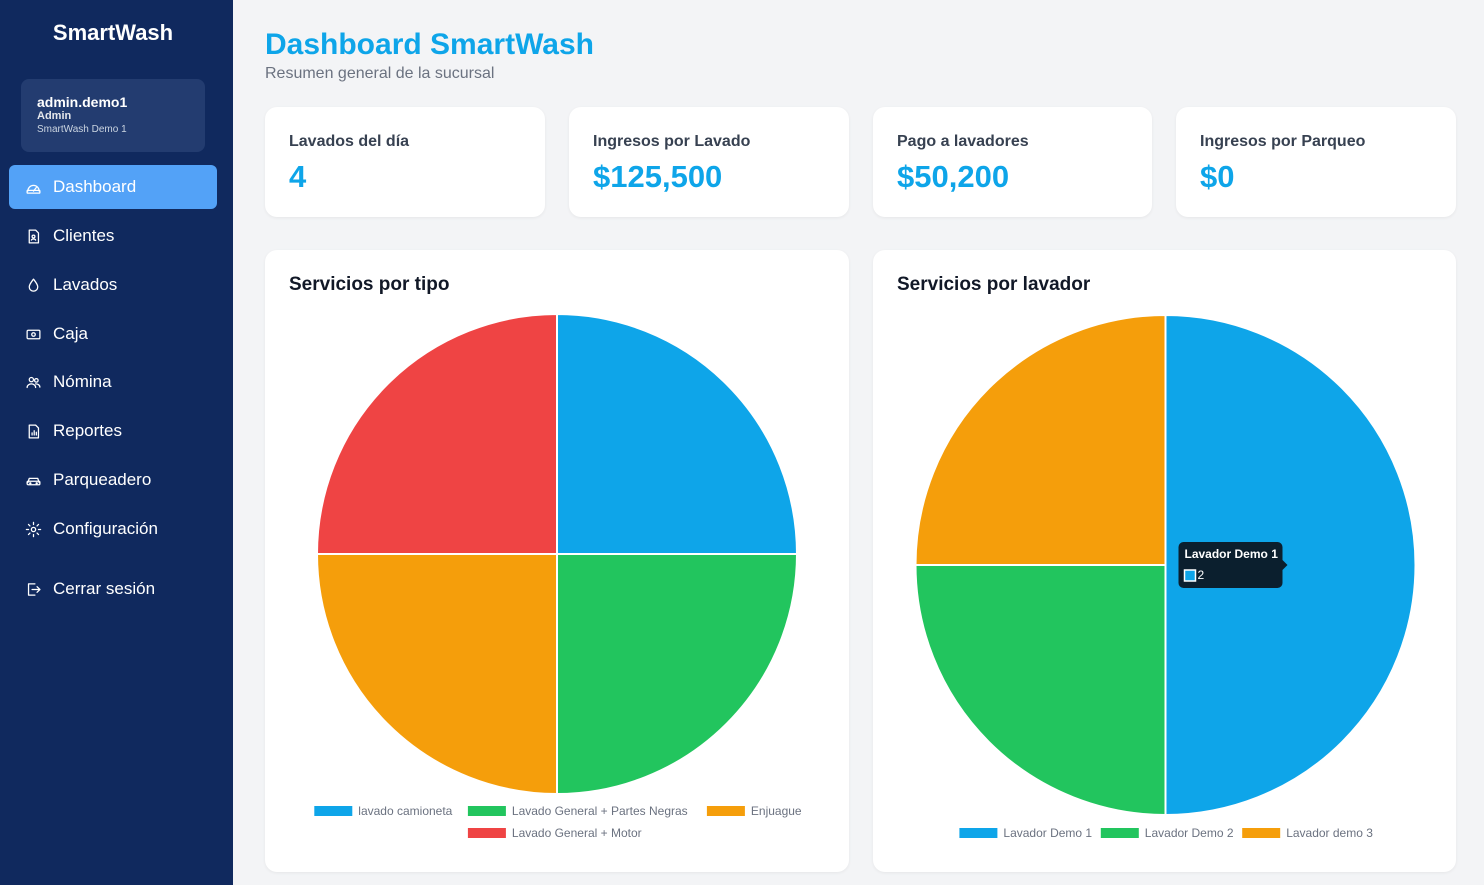 This screenshot has height=885, width=1484. I want to click on sidebar-item-clientes: Clientes, so click(113, 236).